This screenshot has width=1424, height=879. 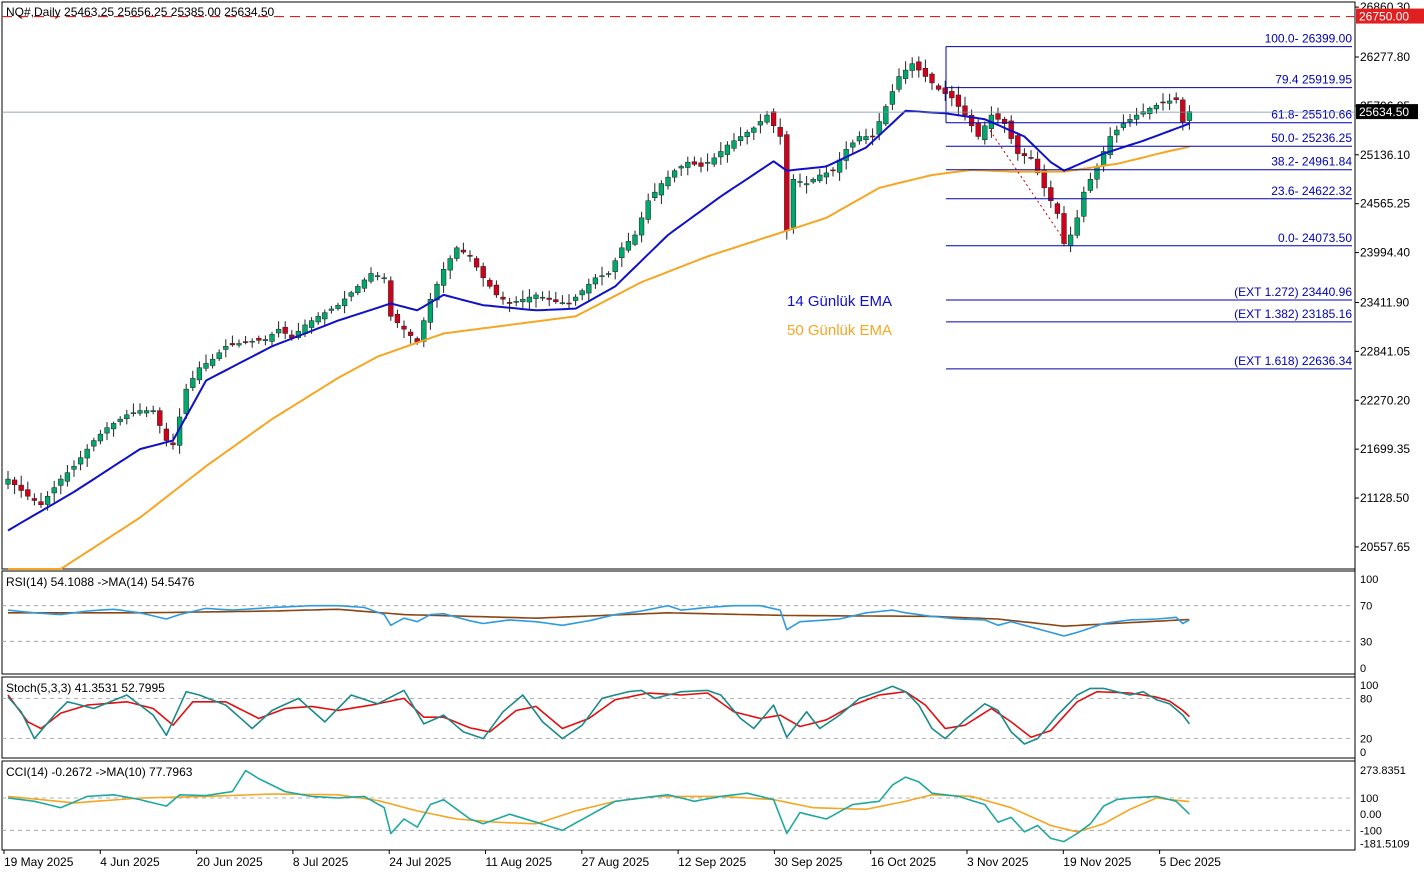 I want to click on indicator-tick-label: 30, so click(x=1366, y=642).